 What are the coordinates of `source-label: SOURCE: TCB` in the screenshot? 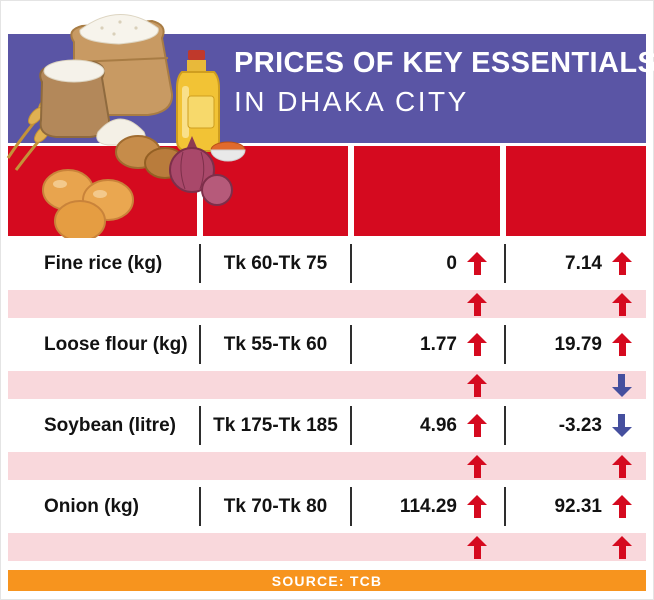 It's located at (327, 580).